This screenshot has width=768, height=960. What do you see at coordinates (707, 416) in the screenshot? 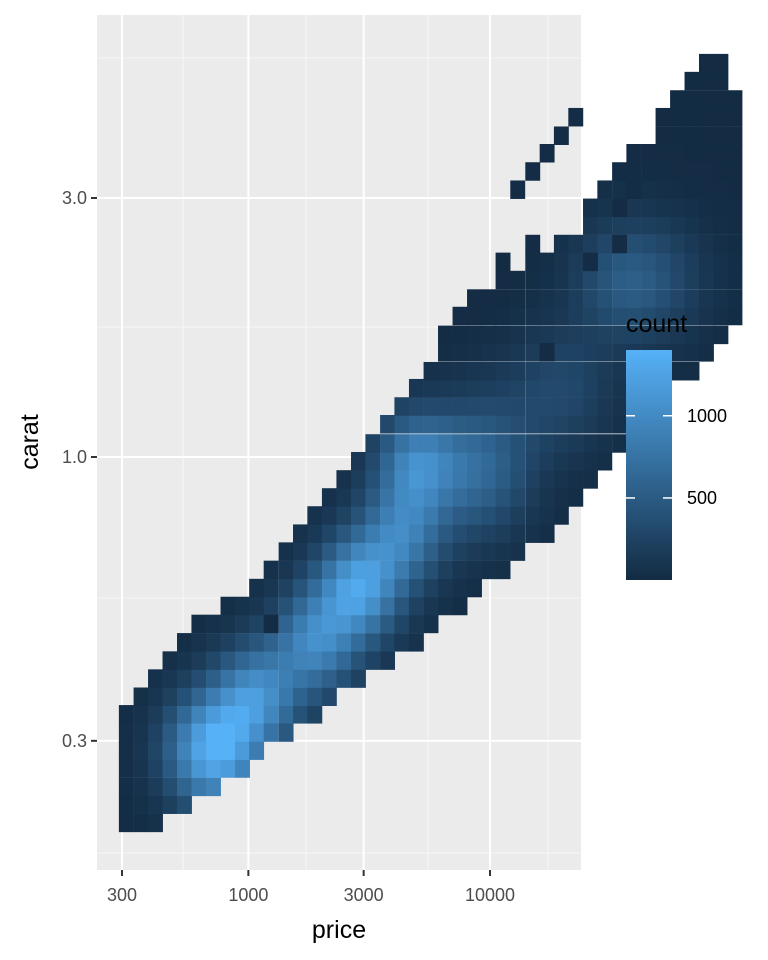
I see `legend-tick-label-1000: 1000` at bounding box center [707, 416].